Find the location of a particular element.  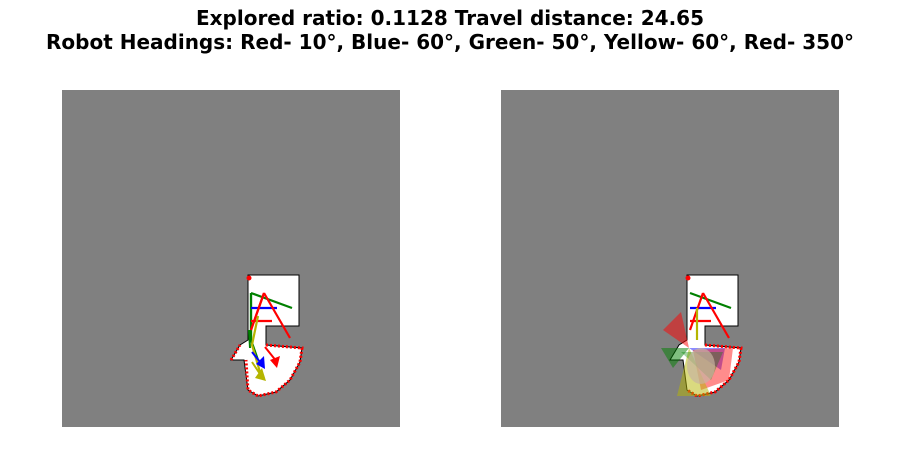

blue-arrow-head is located at coordinates (260, 362).